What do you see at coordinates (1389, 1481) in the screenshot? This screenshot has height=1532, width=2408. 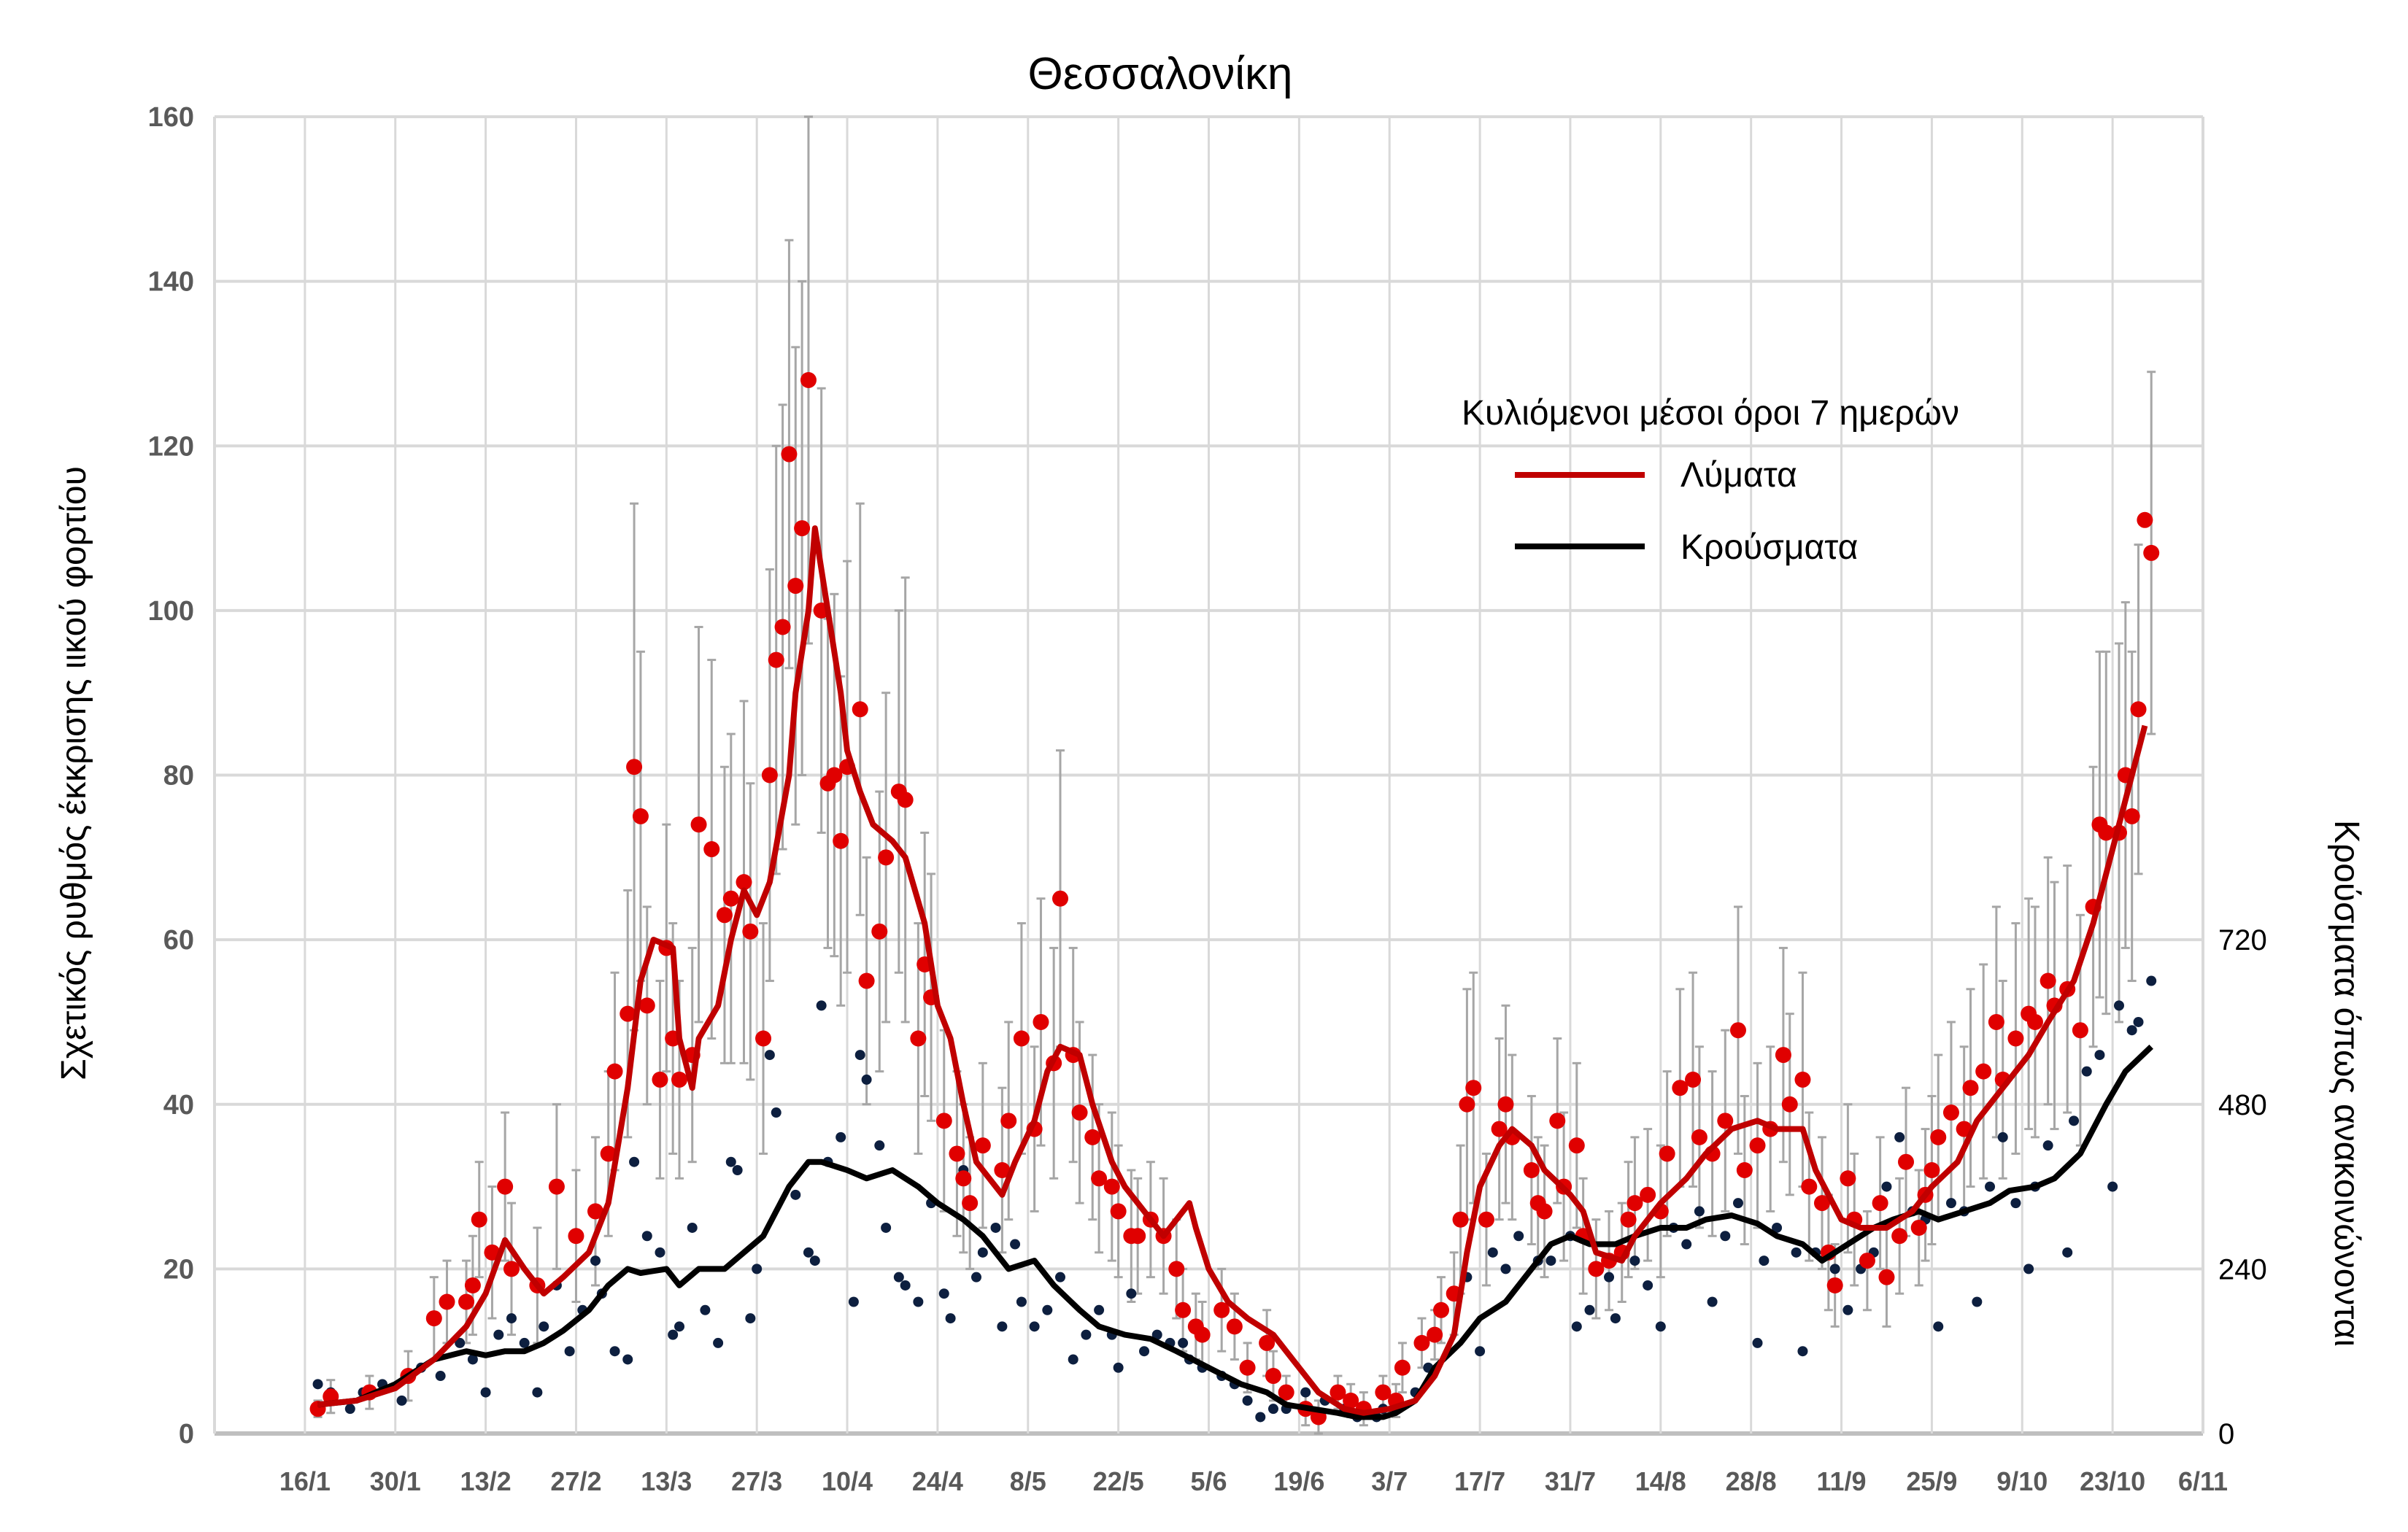 I see `x-tick-label: 3/7` at bounding box center [1389, 1481].